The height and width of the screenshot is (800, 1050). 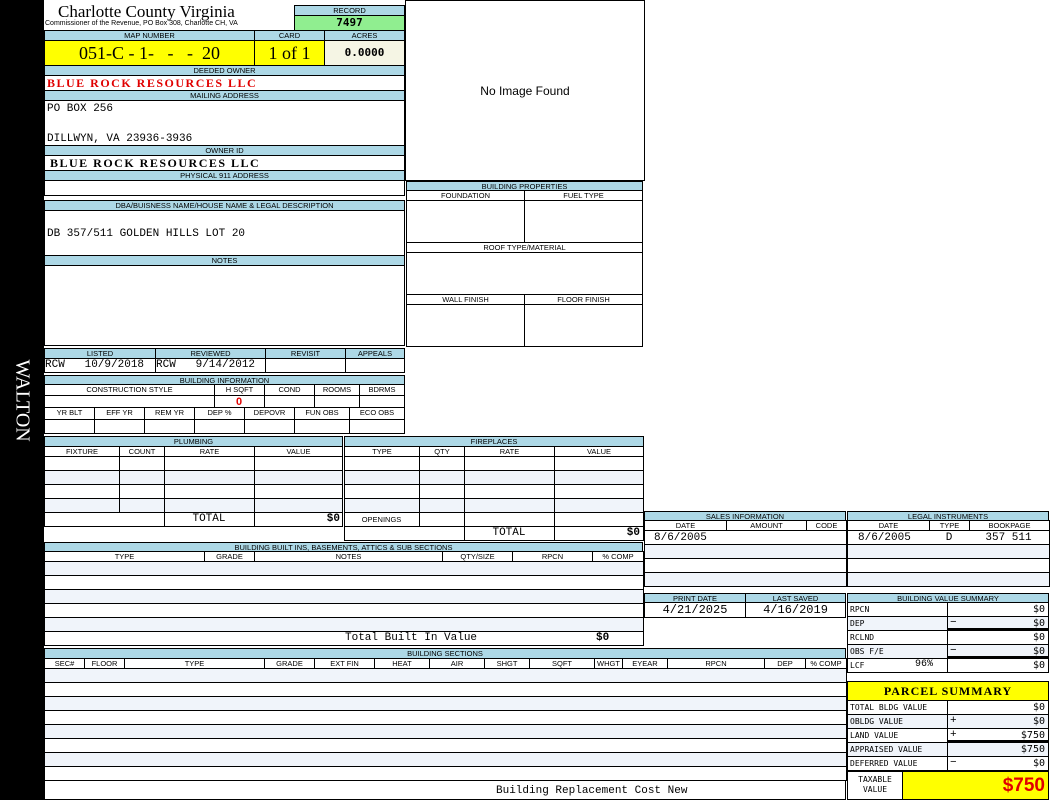 What do you see at coordinates (603, 638) in the screenshot?
I see `built-in-total-value: $0` at bounding box center [603, 638].